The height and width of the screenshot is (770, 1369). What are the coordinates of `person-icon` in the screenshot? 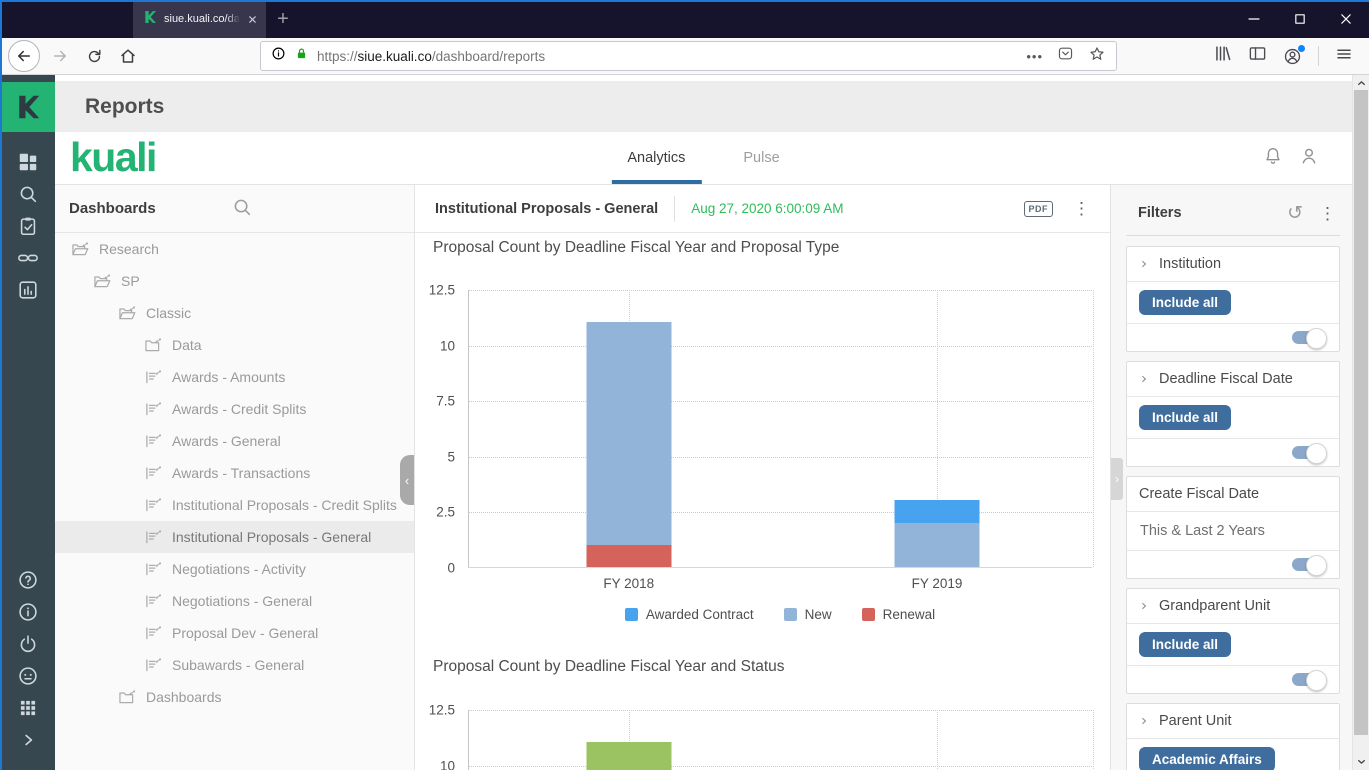 It's located at (1309, 158).